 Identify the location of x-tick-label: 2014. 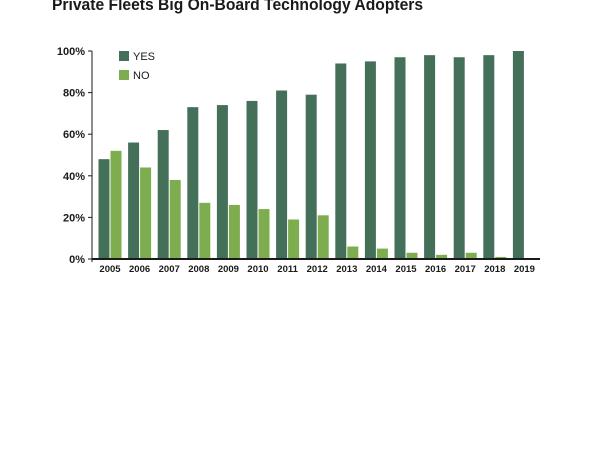
(377, 269).